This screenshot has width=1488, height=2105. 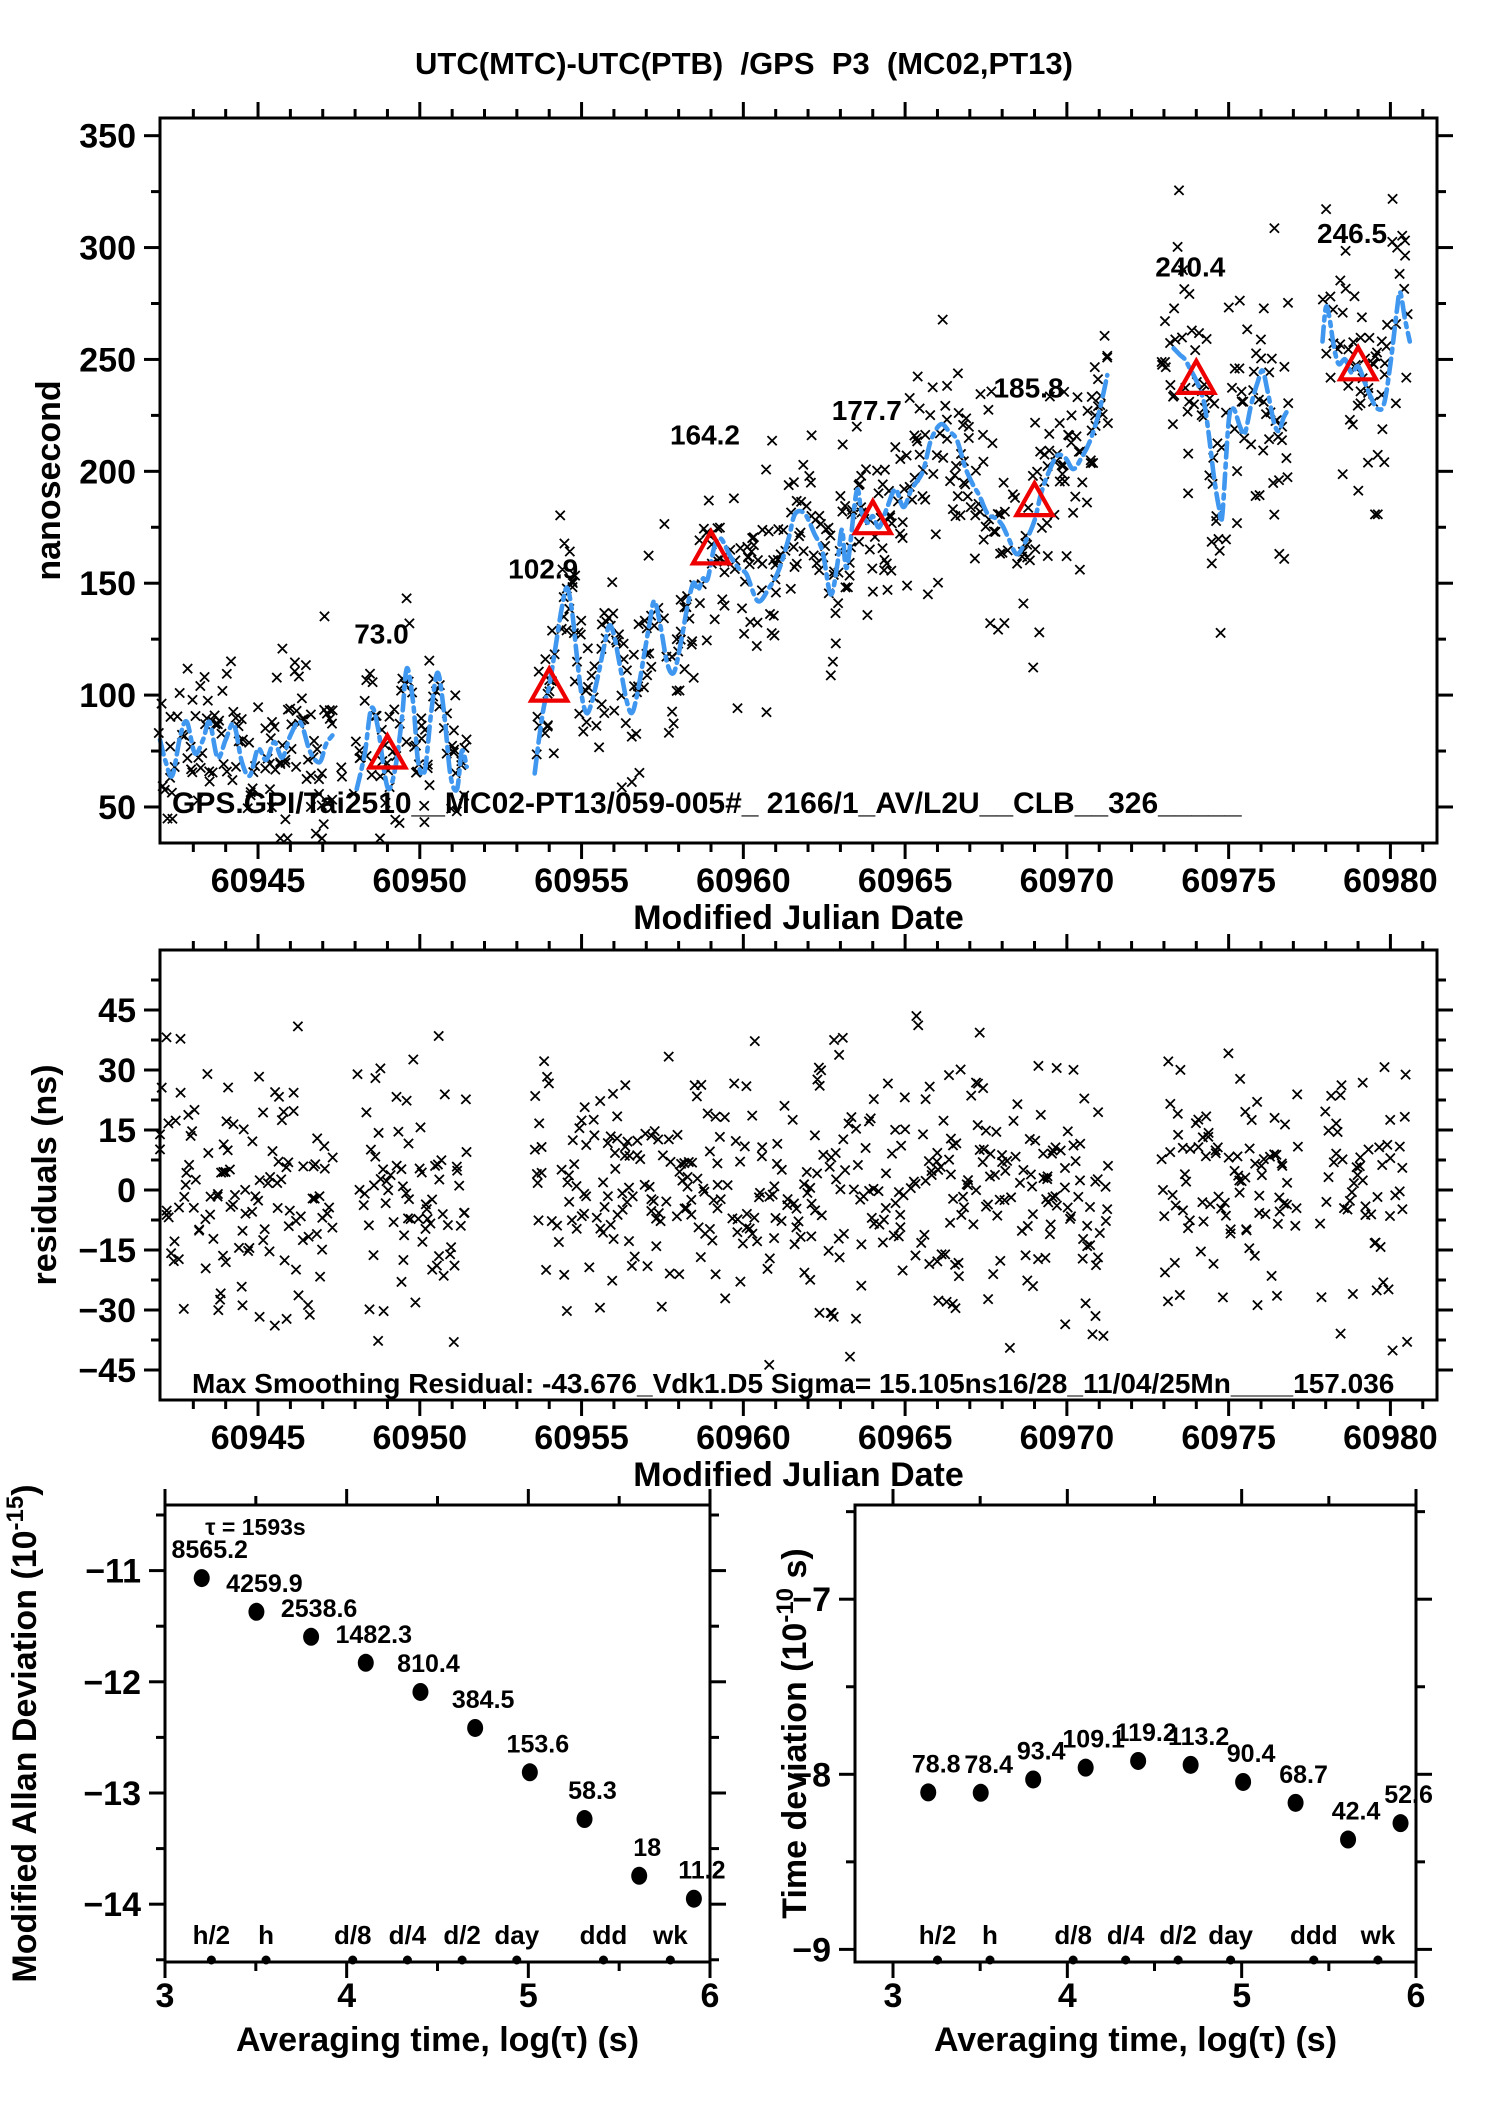 I want to click on chart-title: UTC(MTC)-UTC(PTB) /GPS P3 (MC02,PT13), so click(x=744, y=63).